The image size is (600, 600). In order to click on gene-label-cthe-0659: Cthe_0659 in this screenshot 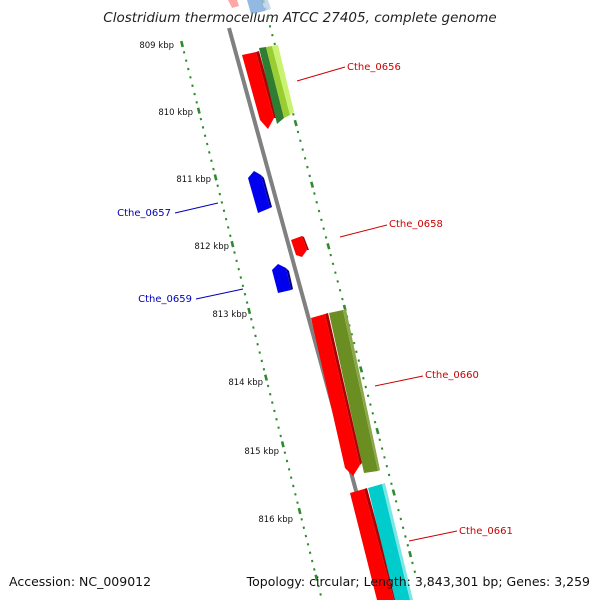, I will do `click(165, 299)`.